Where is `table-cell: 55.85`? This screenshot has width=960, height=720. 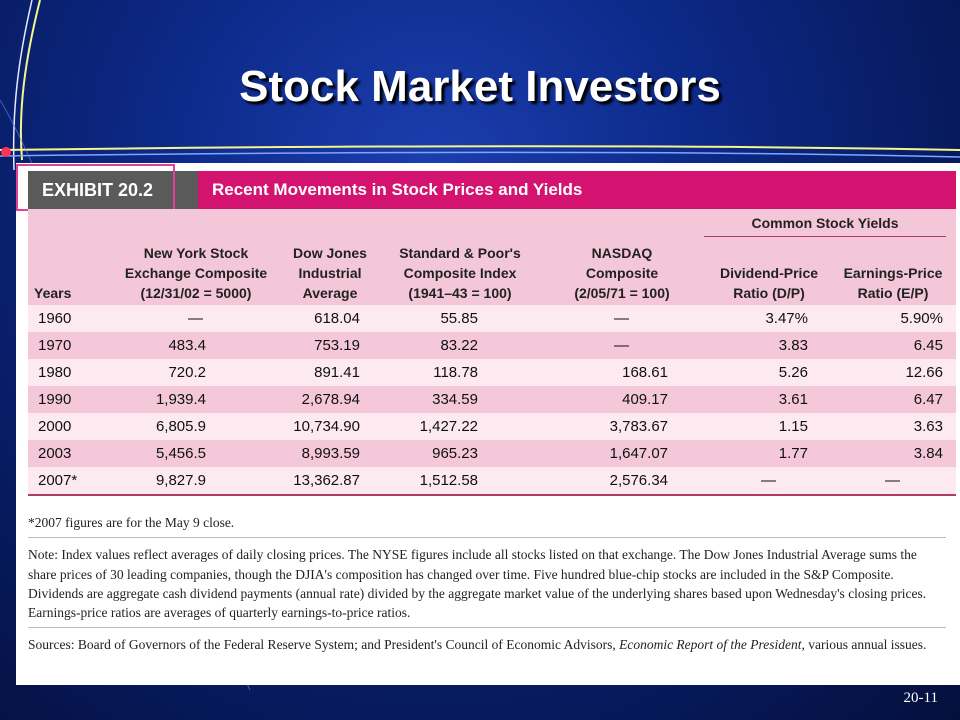 table-cell: 55.85 is located at coordinates (459, 318).